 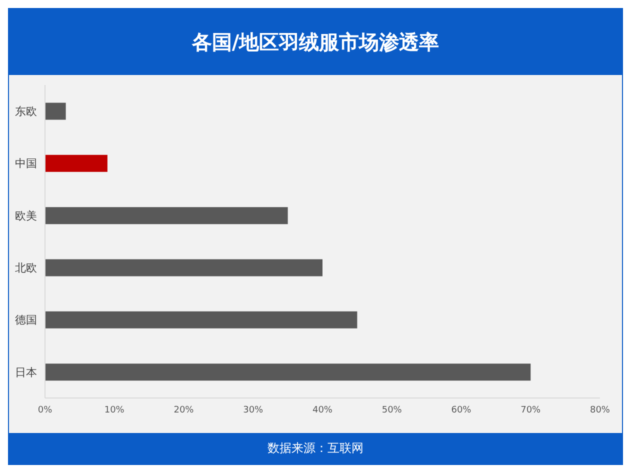 I want to click on y-tick-label: 中国, so click(x=26, y=163).